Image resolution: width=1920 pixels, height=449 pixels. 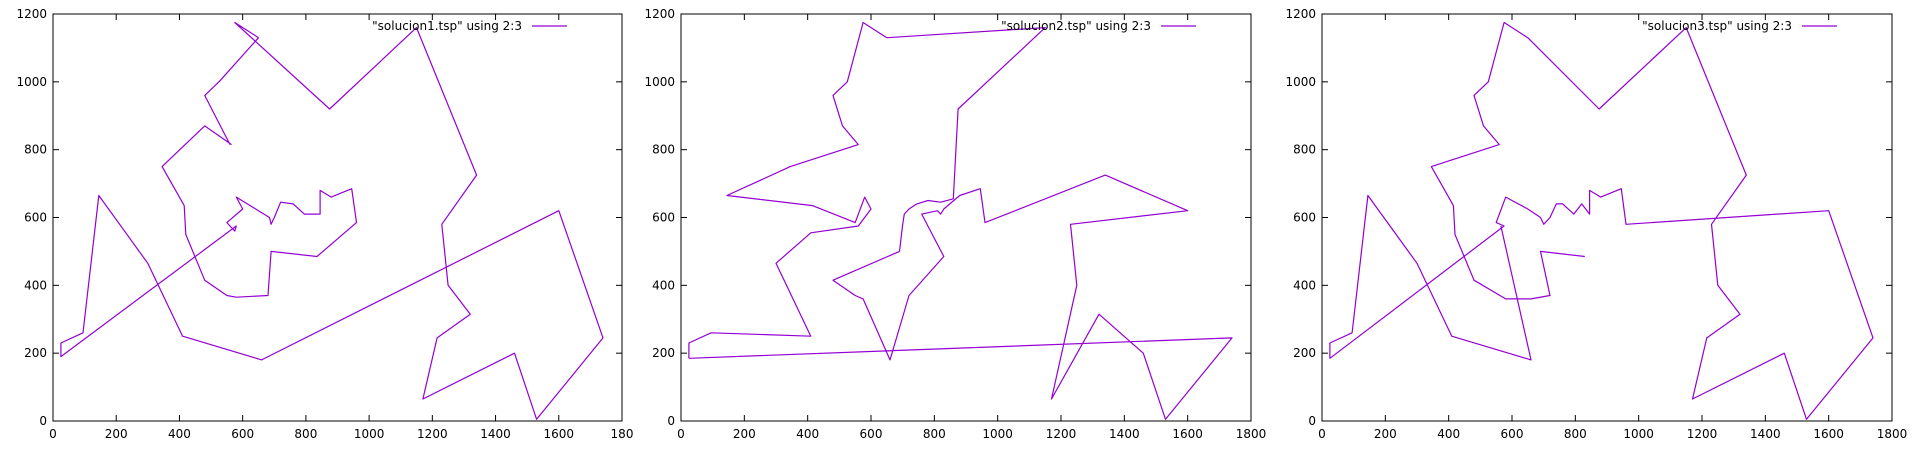 What do you see at coordinates (1076, 26) in the screenshot?
I see `legend-label: "solucion2.tsp" using 2:3` at bounding box center [1076, 26].